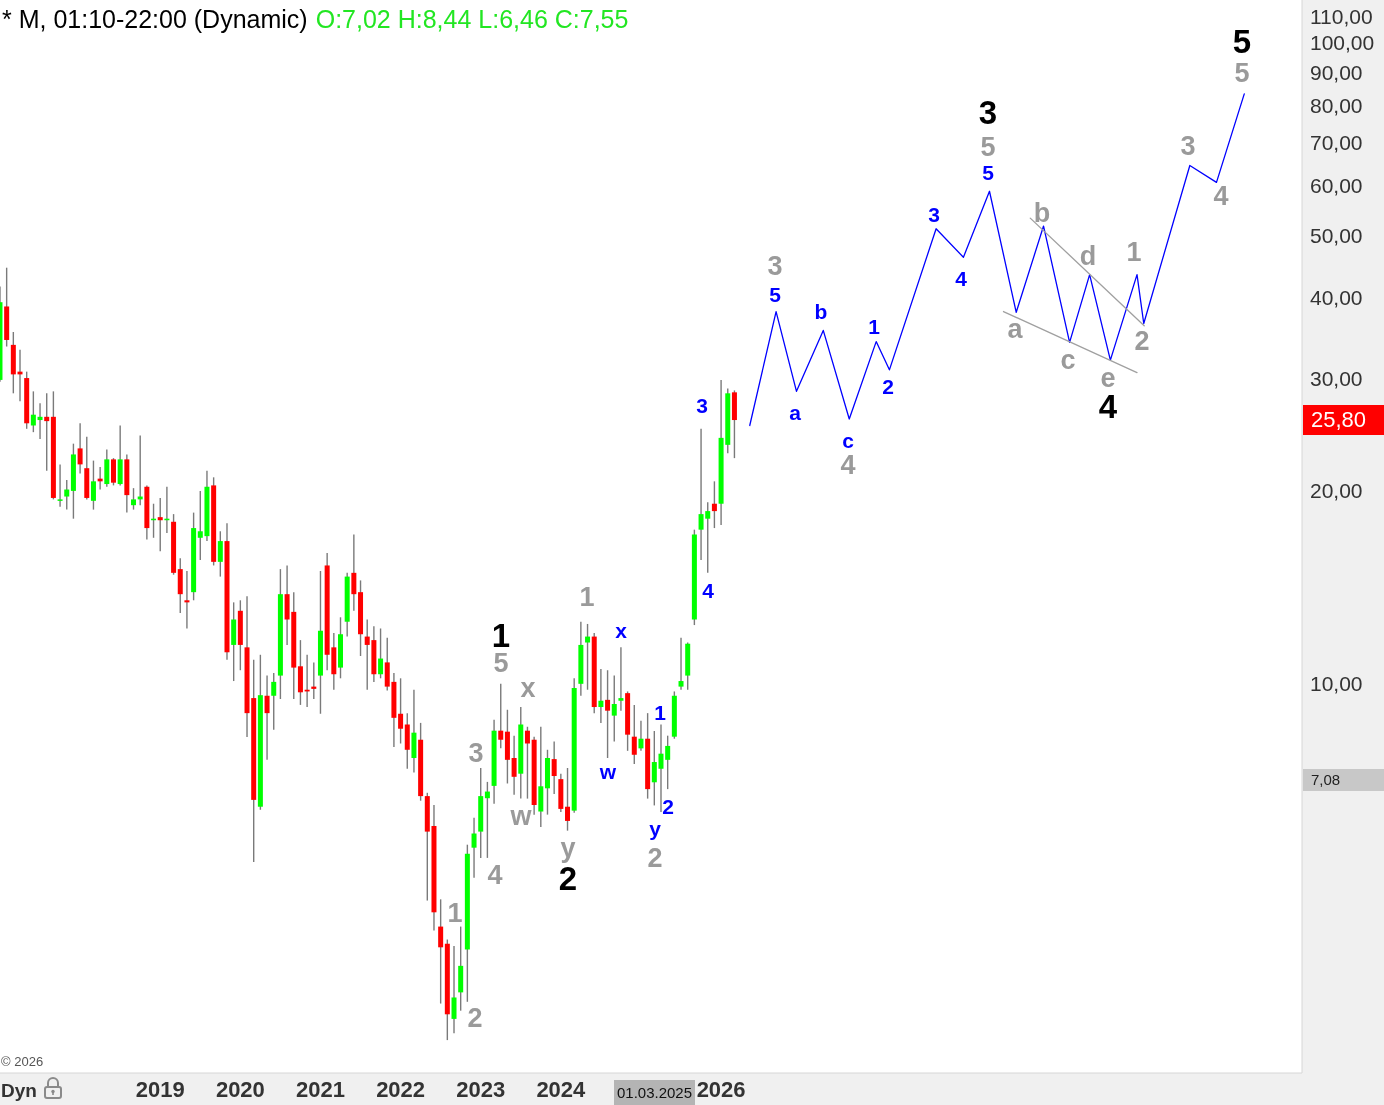 The width and height of the screenshot is (1384, 1105). I want to click on annotation: d, so click(1088, 255).